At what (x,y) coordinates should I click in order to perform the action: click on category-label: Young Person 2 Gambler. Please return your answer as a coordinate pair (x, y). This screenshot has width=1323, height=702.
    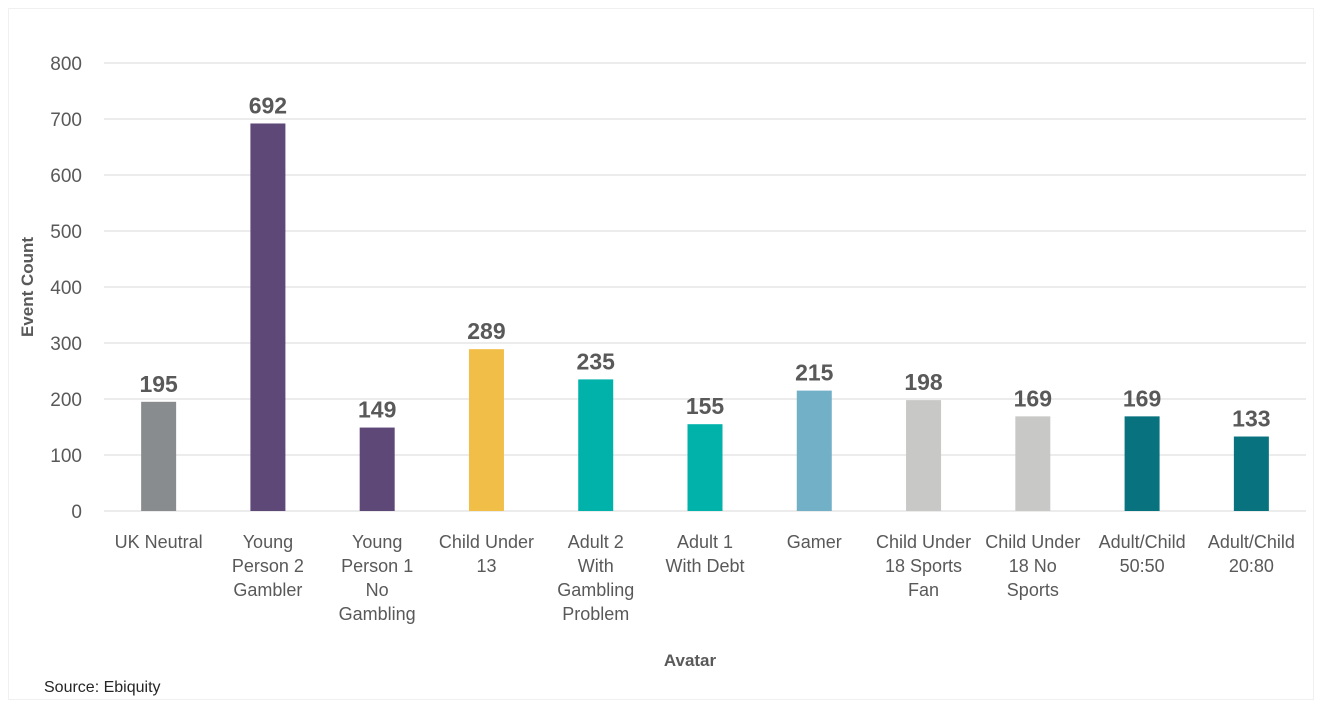
    Looking at the image, I should click on (268, 566).